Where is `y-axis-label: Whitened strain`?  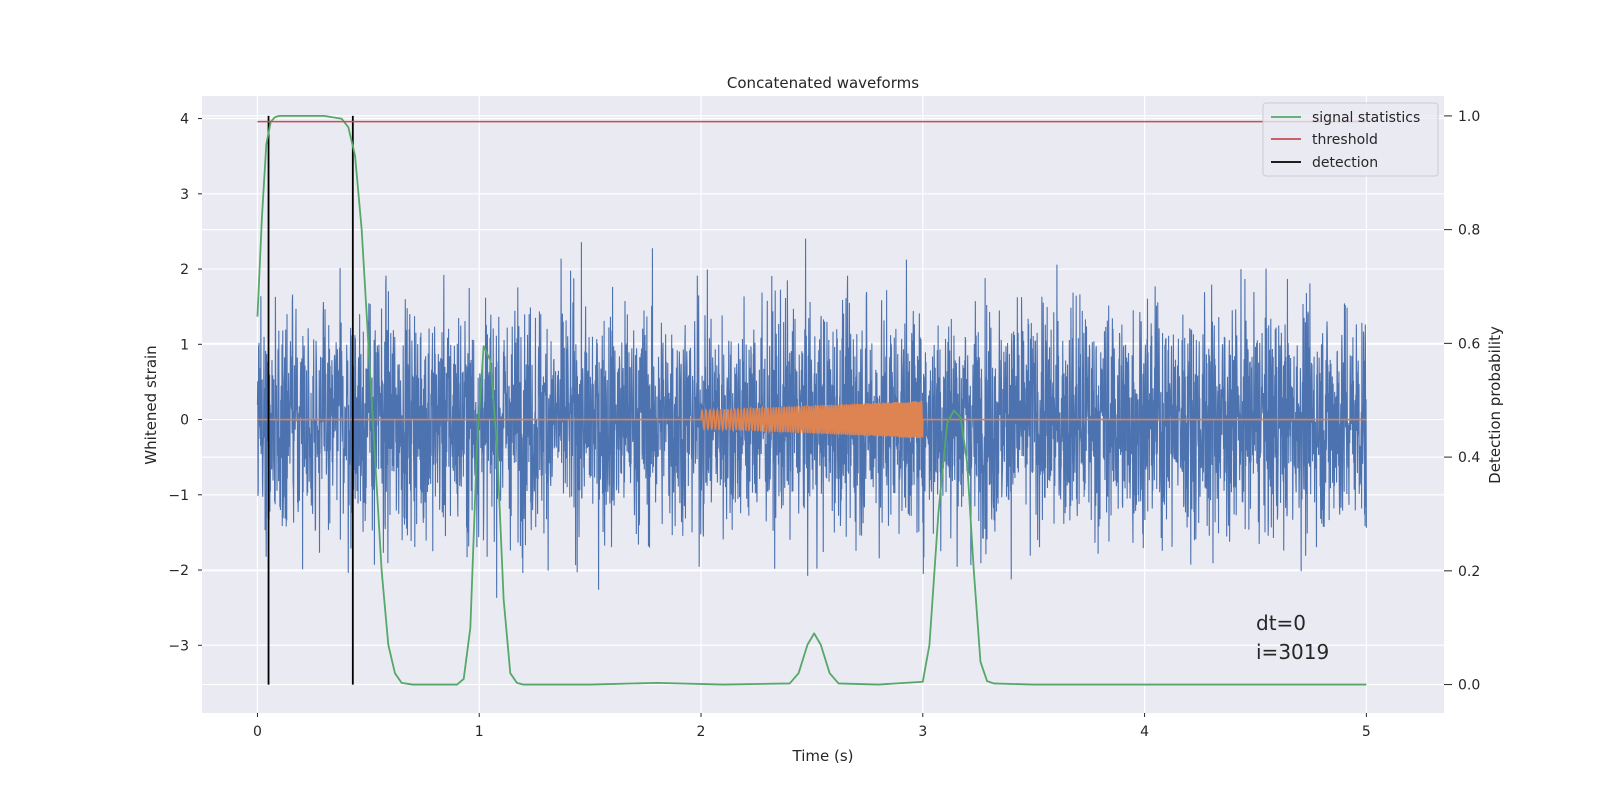 y-axis-label: Whitened strain is located at coordinates (151, 404).